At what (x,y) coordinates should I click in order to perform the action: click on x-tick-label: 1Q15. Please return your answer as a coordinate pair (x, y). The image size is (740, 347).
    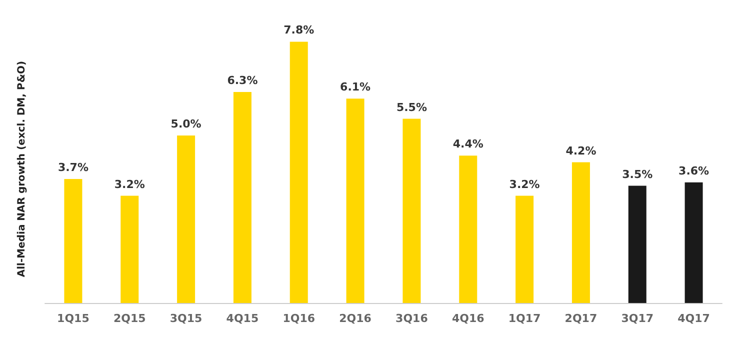
    Looking at the image, I should click on (73, 318).